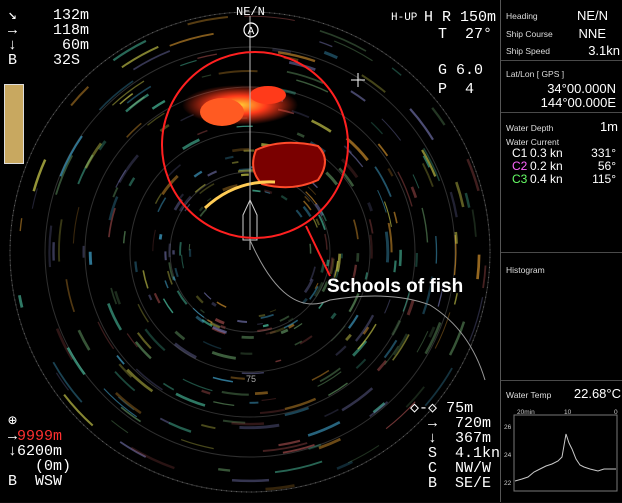 This screenshot has height=503, width=622. Describe the element at coordinates (529, 128) in the screenshot. I see `depth-label: Water Depth` at that location.